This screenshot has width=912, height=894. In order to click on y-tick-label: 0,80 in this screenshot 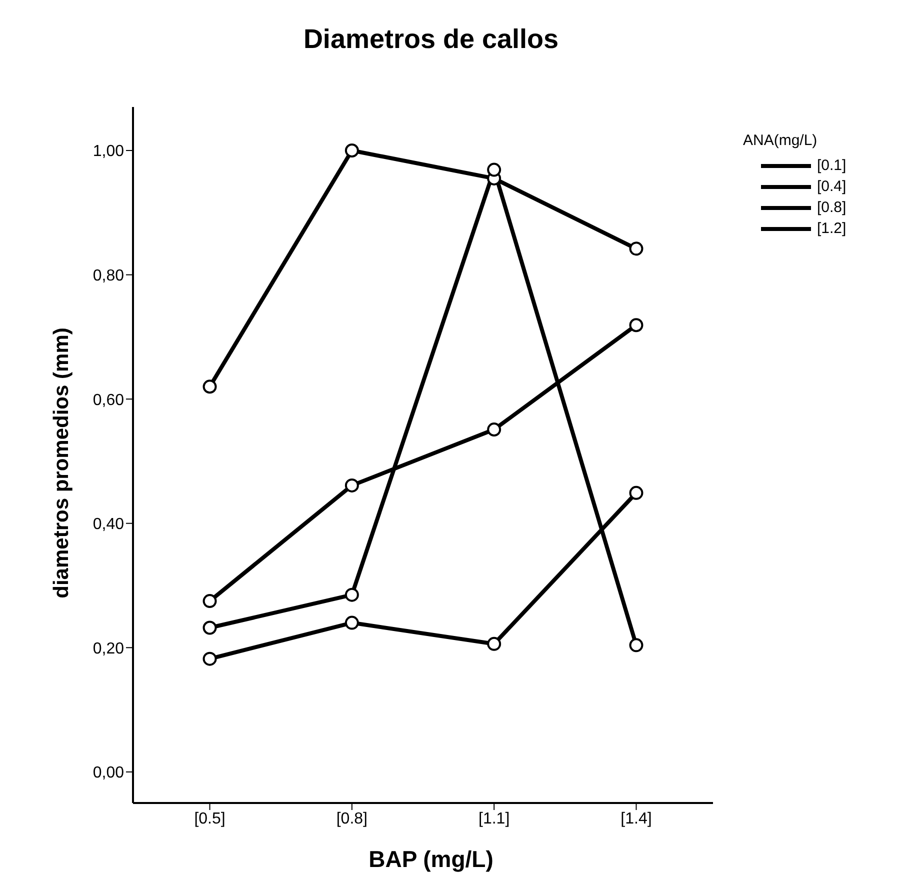, I will do `click(108, 275)`.